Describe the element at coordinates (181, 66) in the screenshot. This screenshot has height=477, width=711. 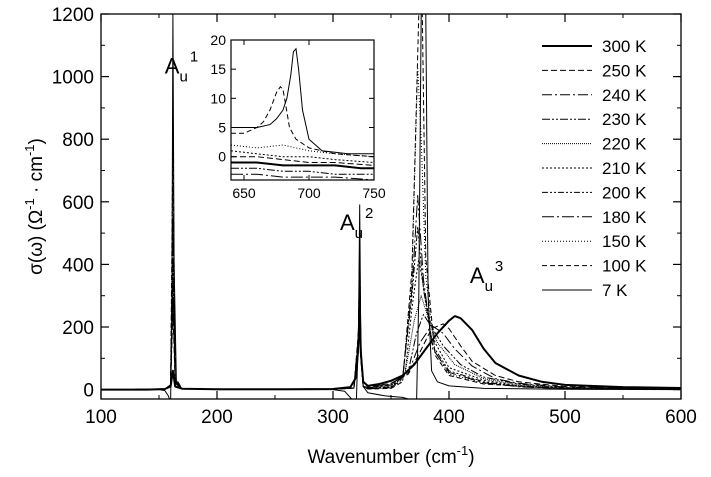
I see `peak-label: Au1` at that location.